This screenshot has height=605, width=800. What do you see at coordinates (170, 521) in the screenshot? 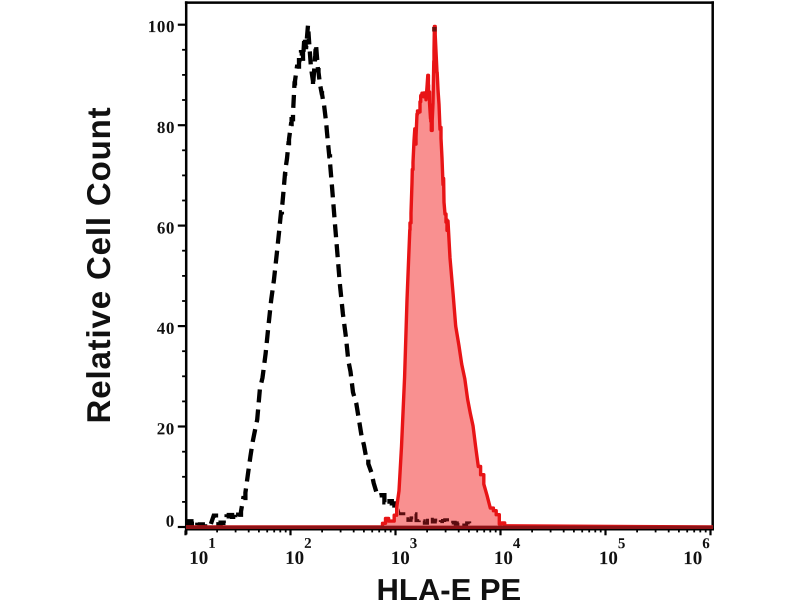
I see `svg-text: 0` at bounding box center [170, 521].